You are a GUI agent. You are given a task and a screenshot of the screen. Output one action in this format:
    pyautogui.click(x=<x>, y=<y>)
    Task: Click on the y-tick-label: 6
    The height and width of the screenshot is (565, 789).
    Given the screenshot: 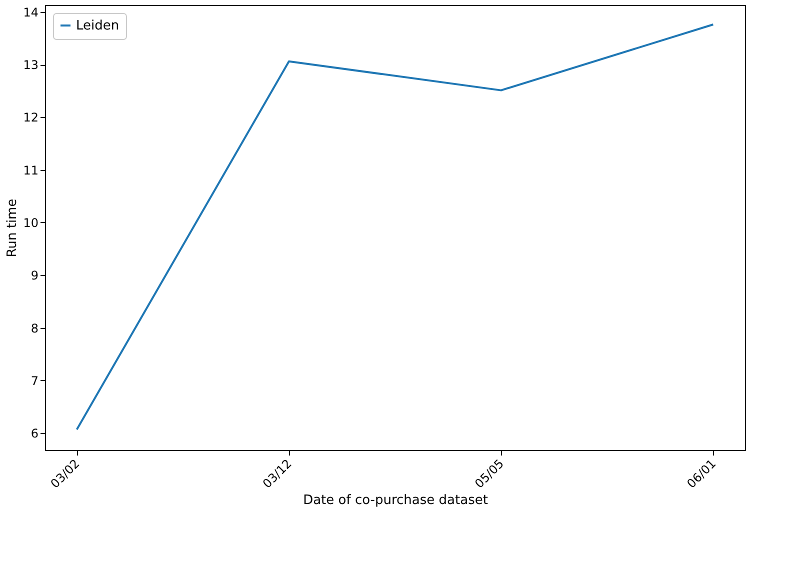 What is the action you would take?
    pyautogui.click(x=34, y=433)
    